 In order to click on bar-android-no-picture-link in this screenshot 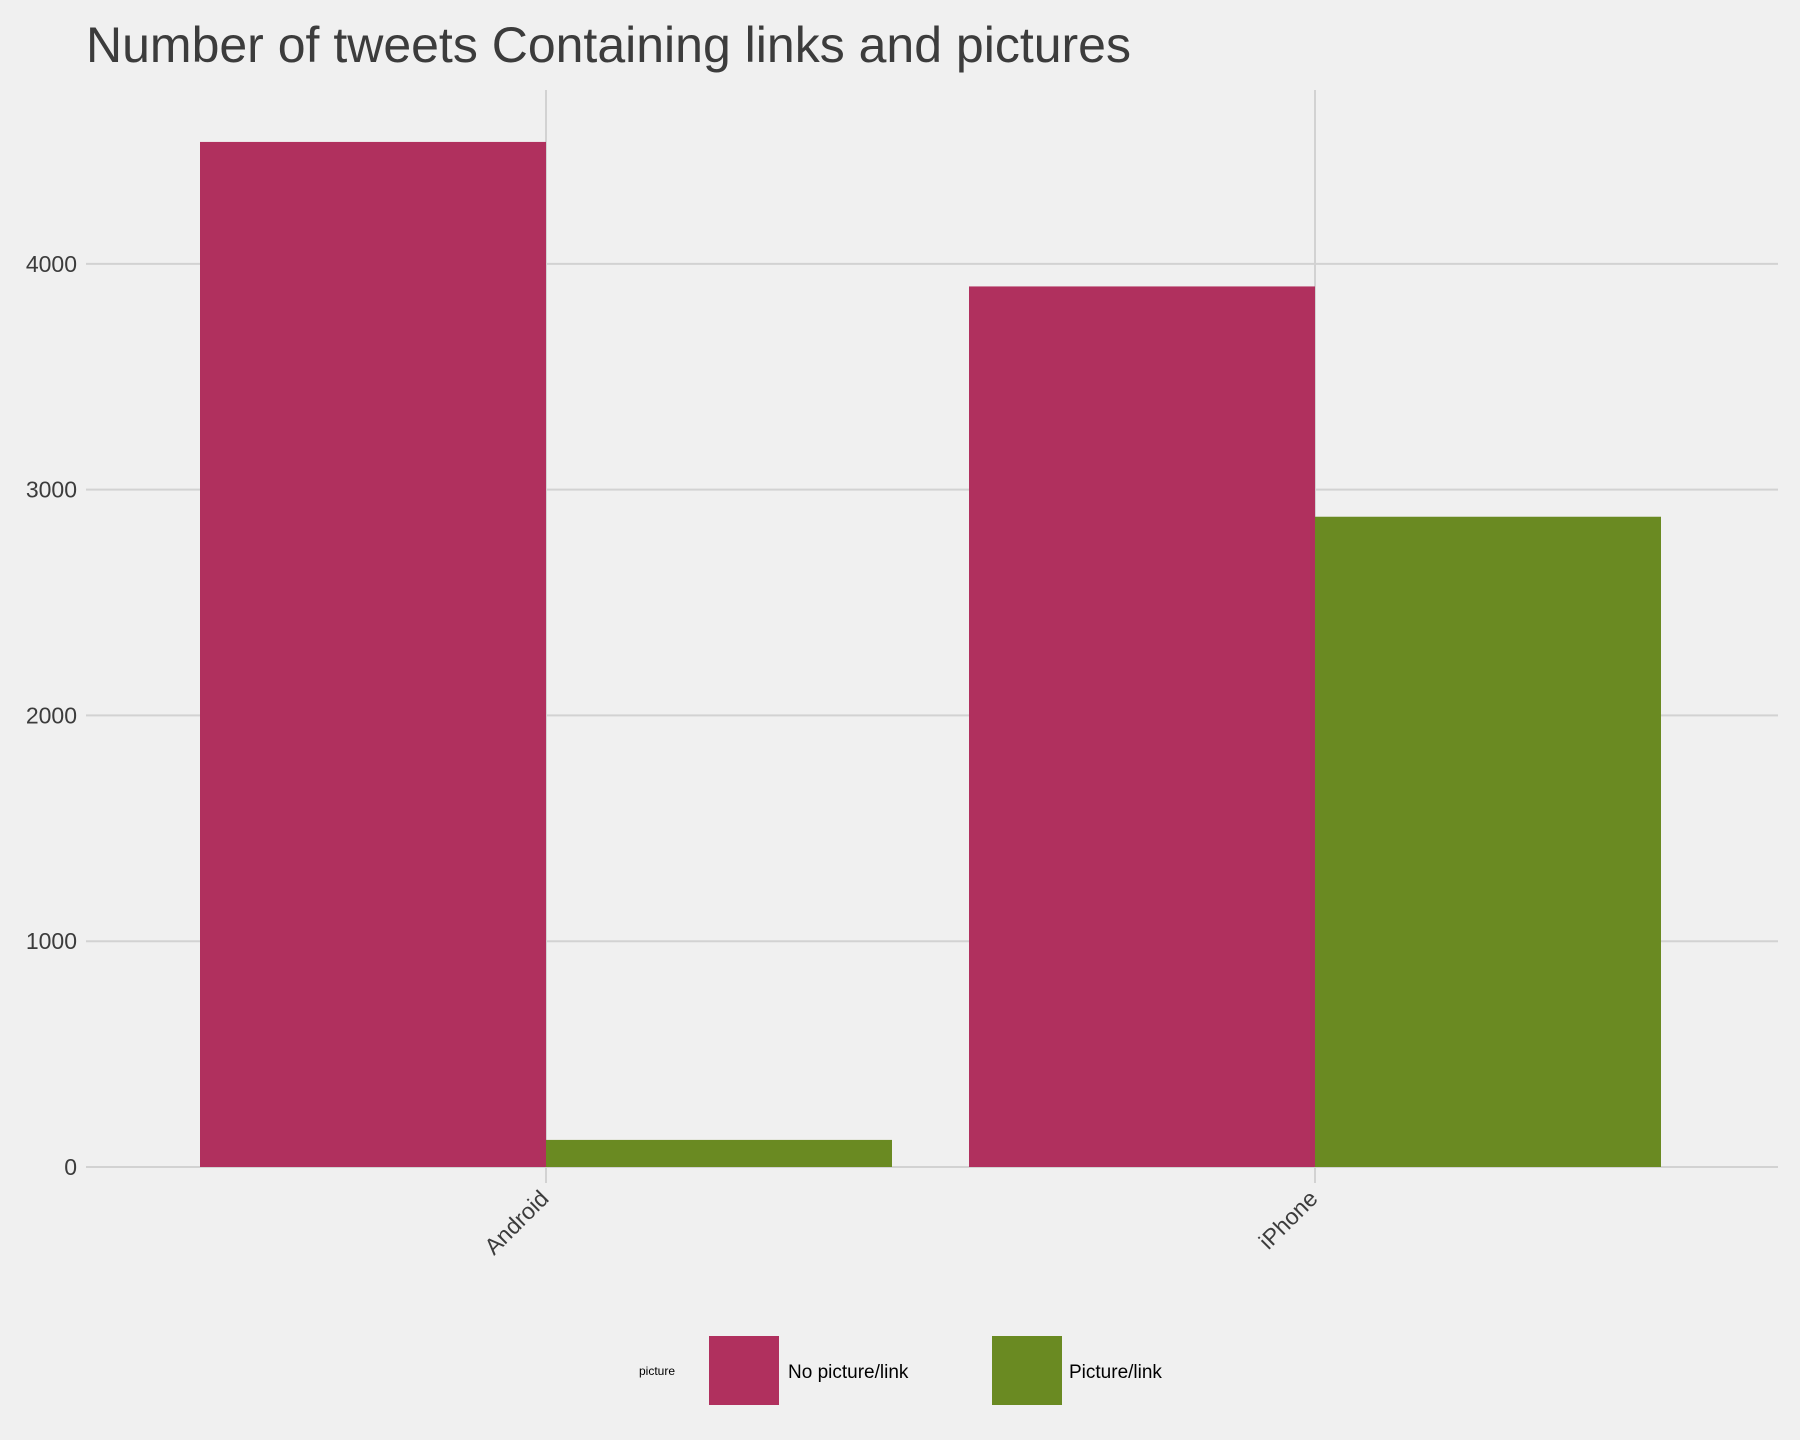, I will do `click(373, 654)`.